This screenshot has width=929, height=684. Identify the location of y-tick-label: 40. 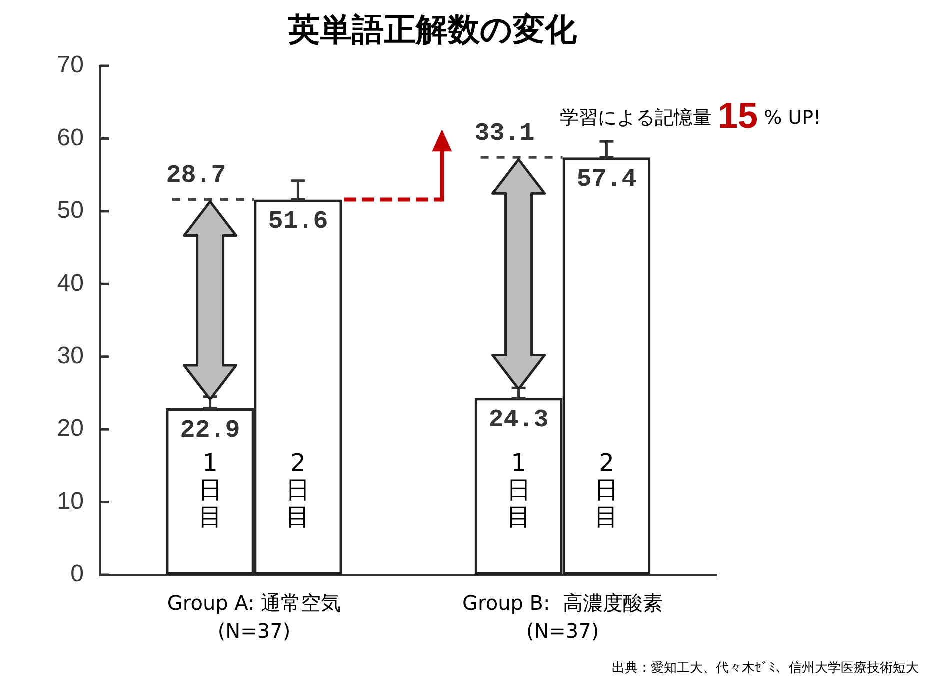
(70, 283).